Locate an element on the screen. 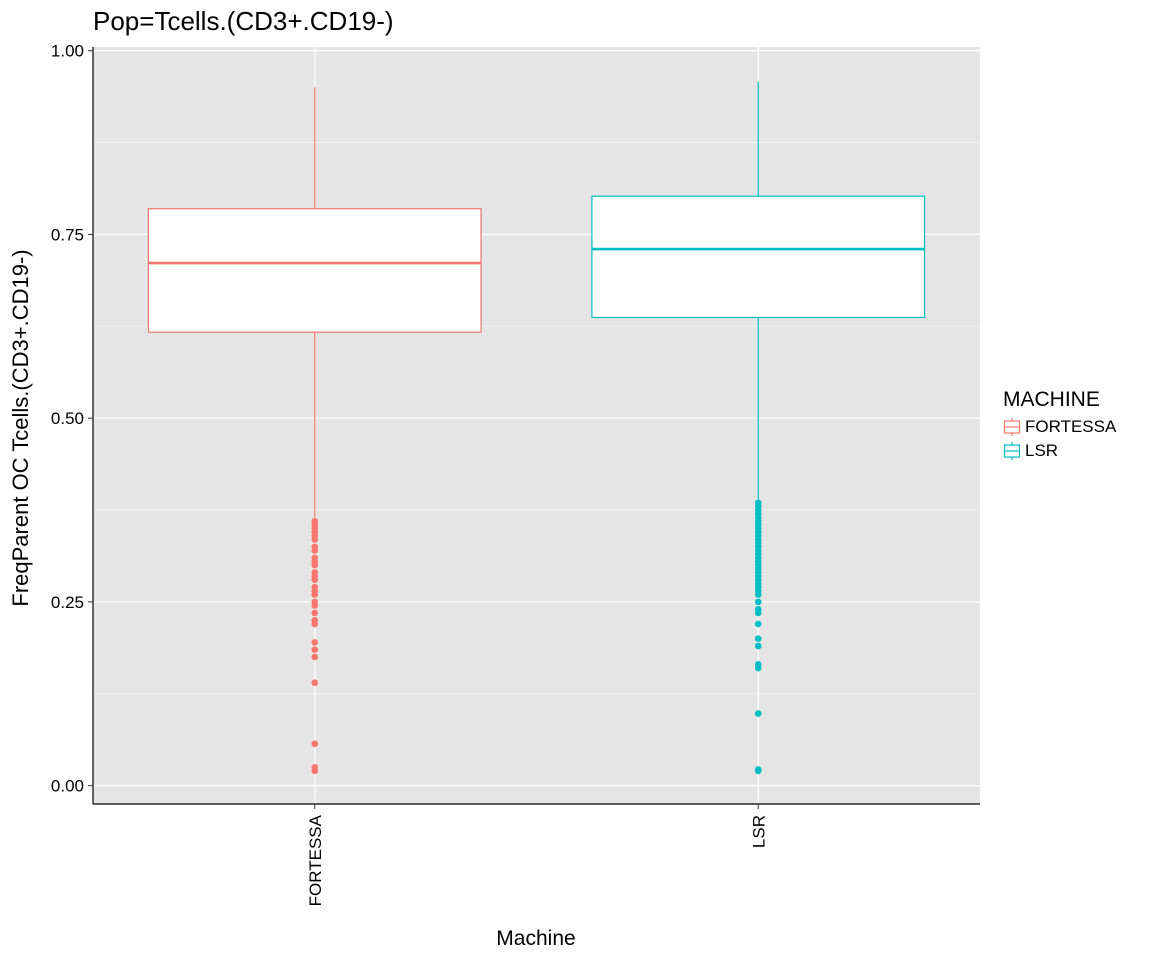 This screenshot has width=1152, height=960. y-tick-label: 0.50 is located at coordinates (67, 418).